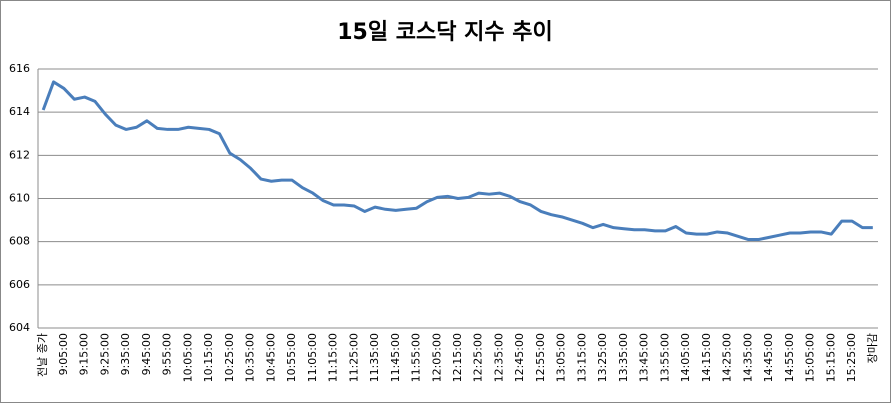 The width and height of the screenshot is (891, 403). What do you see at coordinates (270, 357) in the screenshot?
I see `x-tick-label: 10:45:00` at bounding box center [270, 357].